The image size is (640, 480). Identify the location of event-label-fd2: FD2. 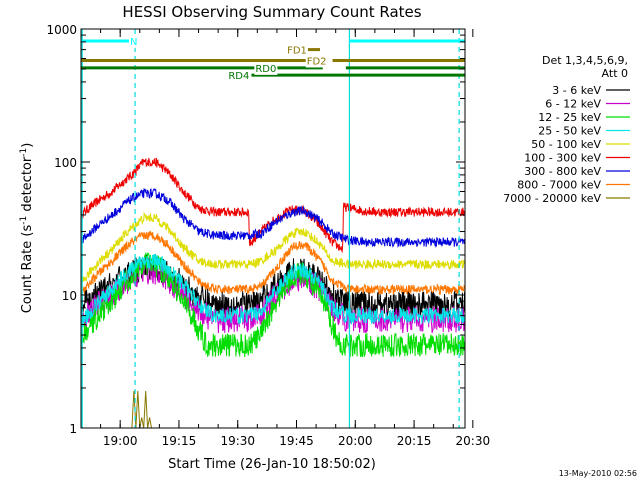
(317, 61).